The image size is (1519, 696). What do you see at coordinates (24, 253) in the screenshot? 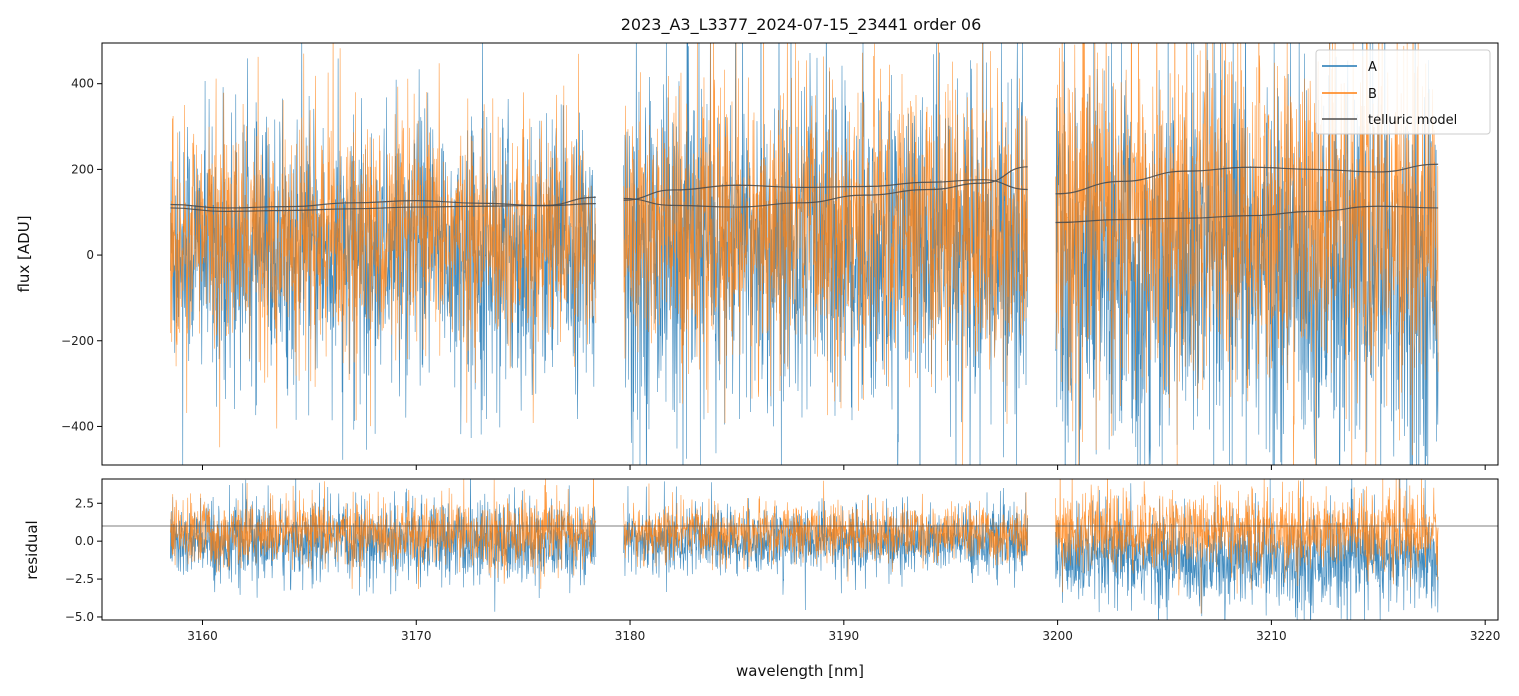
I see `top-y-axis-label: flux [ADU]` at bounding box center [24, 253].